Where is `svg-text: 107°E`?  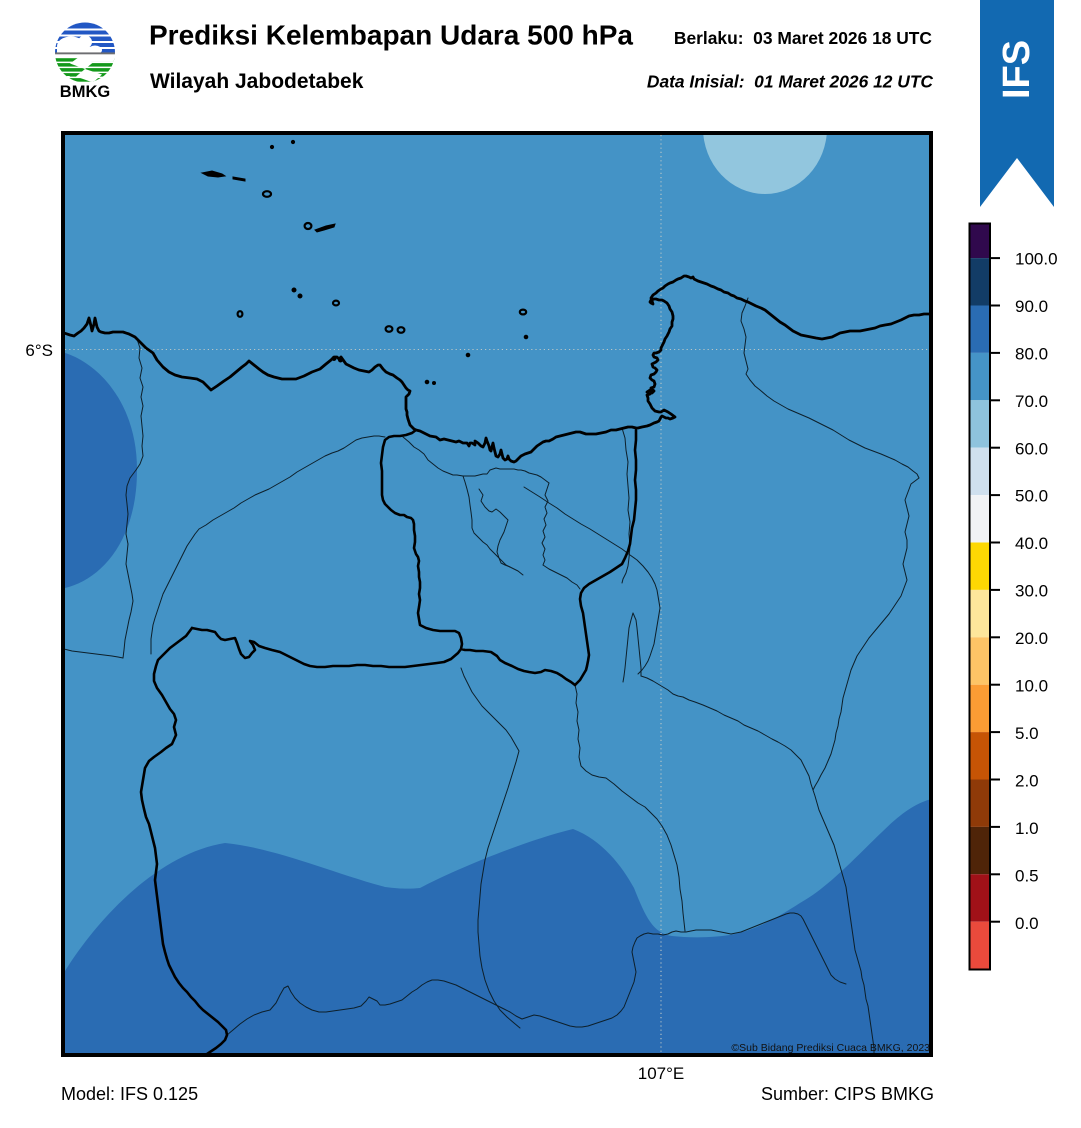 svg-text: 107°E is located at coordinates (661, 1073).